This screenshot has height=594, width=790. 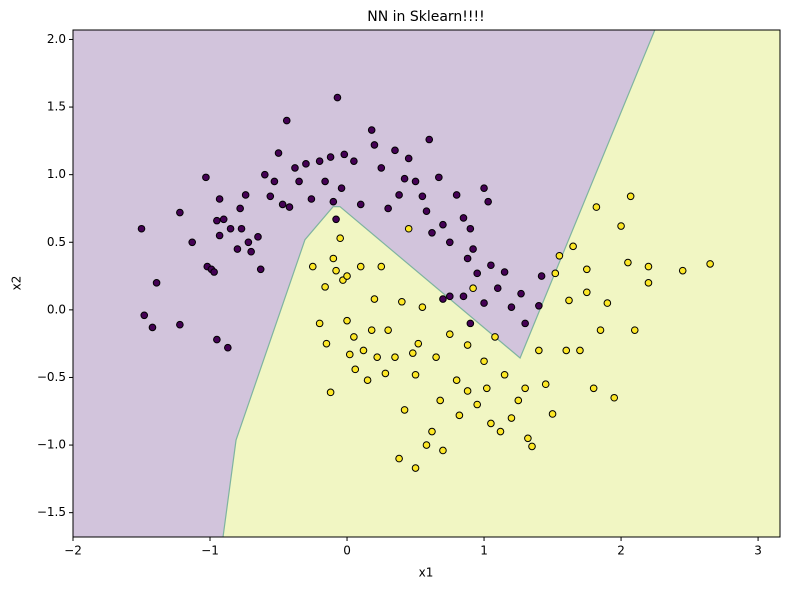 What do you see at coordinates (210, 551) in the screenshot?
I see `x-tick-label: −1` at bounding box center [210, 551].